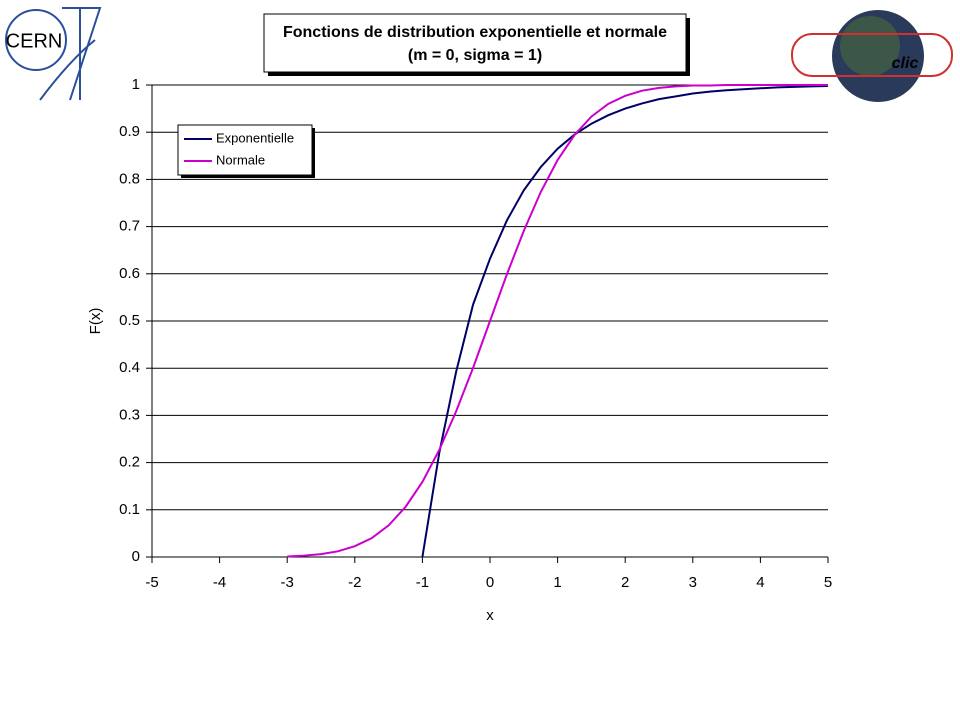  Describe the element at coordinates (625, 582) in the screenshot. I see `x-tick-label: 2` at that location.